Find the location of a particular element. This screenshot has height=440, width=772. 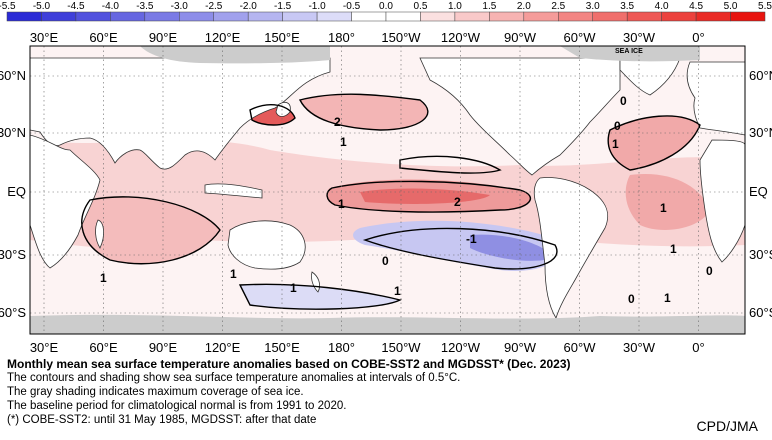

color-scale-tick-label: 5.5 is located at coordinates (765, 6).